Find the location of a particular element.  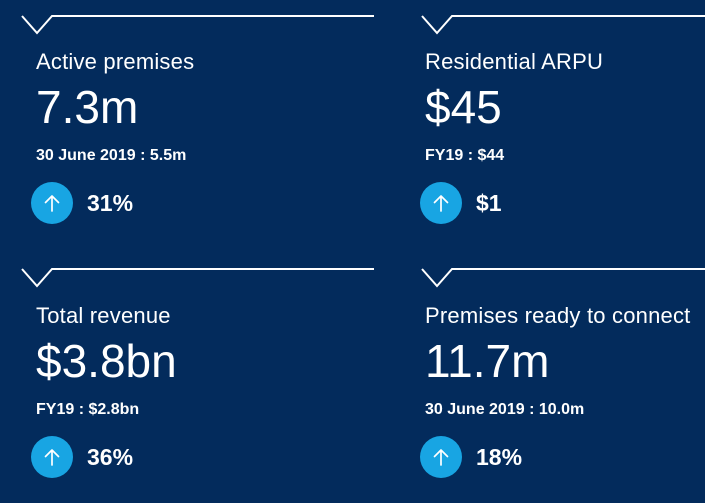

kpi-prior-value: FY19 : $44 is located at coordinates (465, 156).